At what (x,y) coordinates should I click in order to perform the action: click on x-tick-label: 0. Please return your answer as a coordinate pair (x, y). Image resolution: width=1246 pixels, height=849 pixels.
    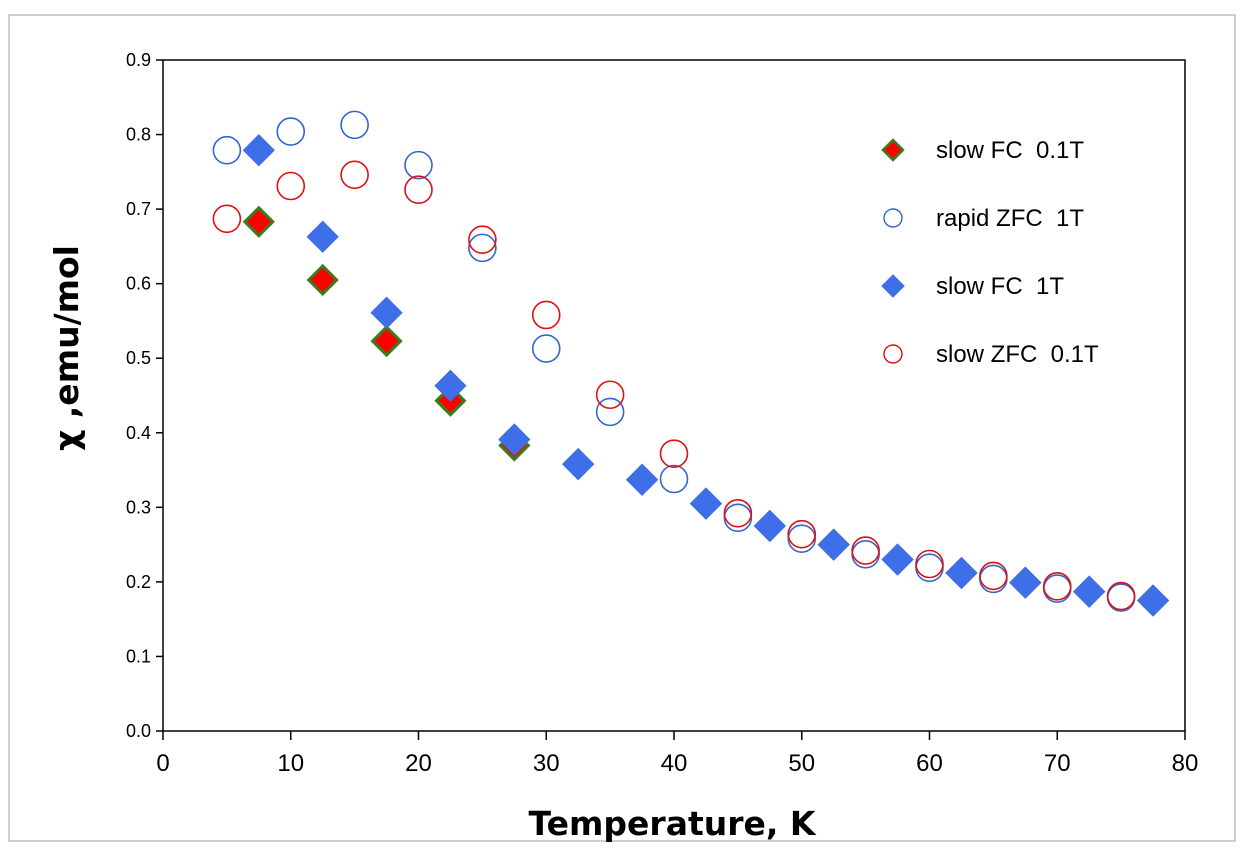
    Looking at the image, I should click on (162, 763).